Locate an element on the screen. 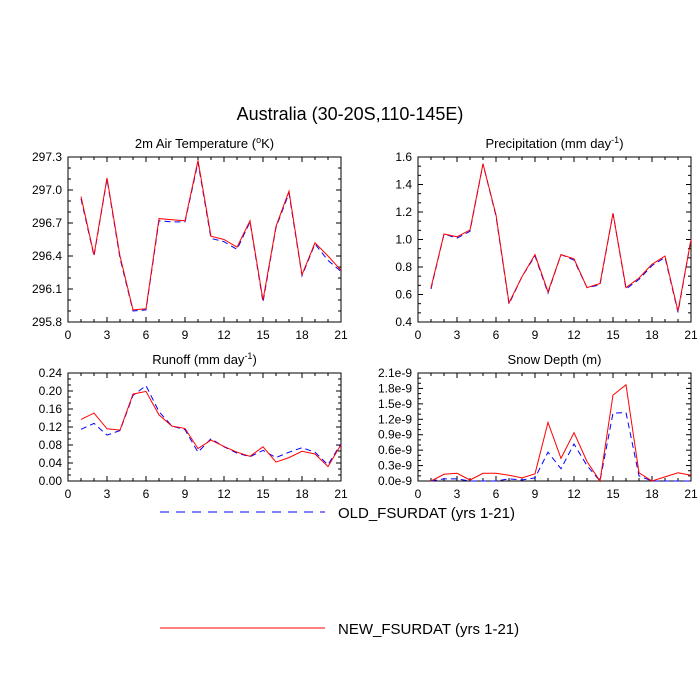 This screenshot has width=700, height=700. y-tick-label: 0.24 is located at coordinates (51, 373).